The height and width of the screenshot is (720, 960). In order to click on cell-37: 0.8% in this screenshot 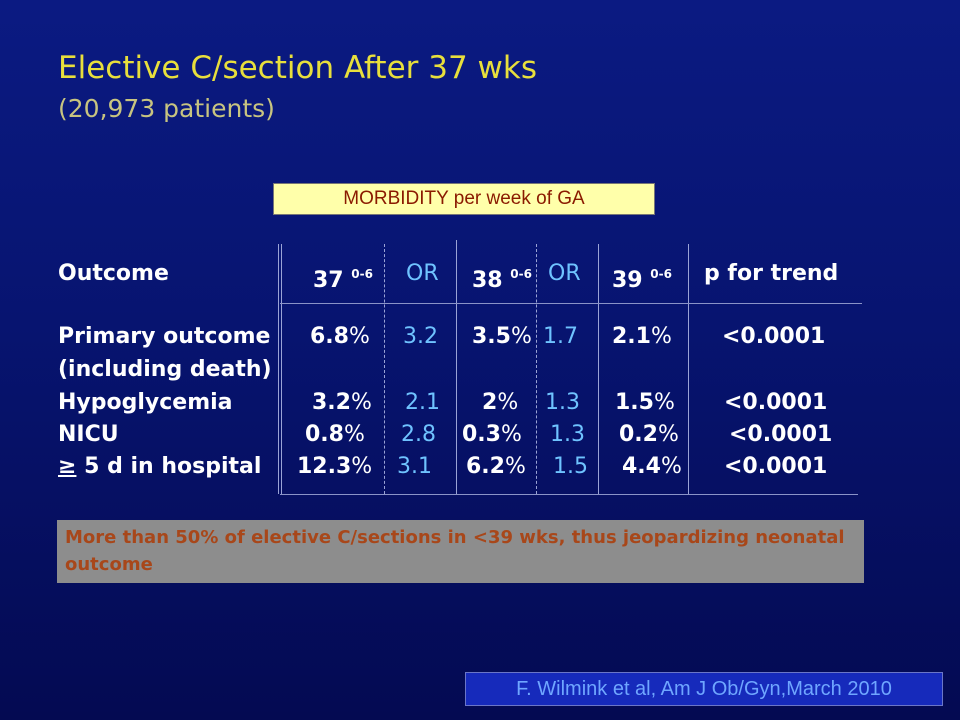, I will do `click(335, 434)`.